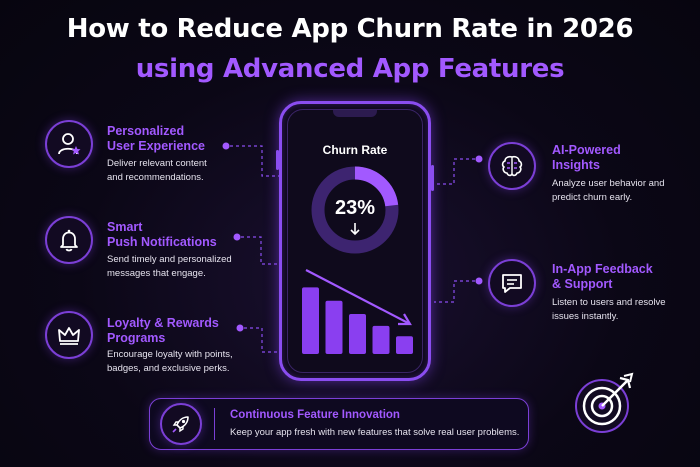  Describe the element at coordinates (163, 330) in the screenshot. I see `feature-title-loyalty: Loyalty & Rewards Programs` at that location.